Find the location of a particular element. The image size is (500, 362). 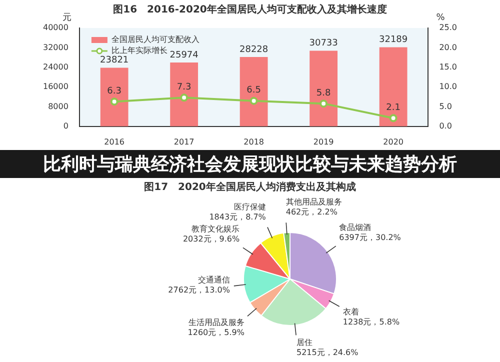

data-label: 6397元，30.2% is located at coordinates (370, 237).